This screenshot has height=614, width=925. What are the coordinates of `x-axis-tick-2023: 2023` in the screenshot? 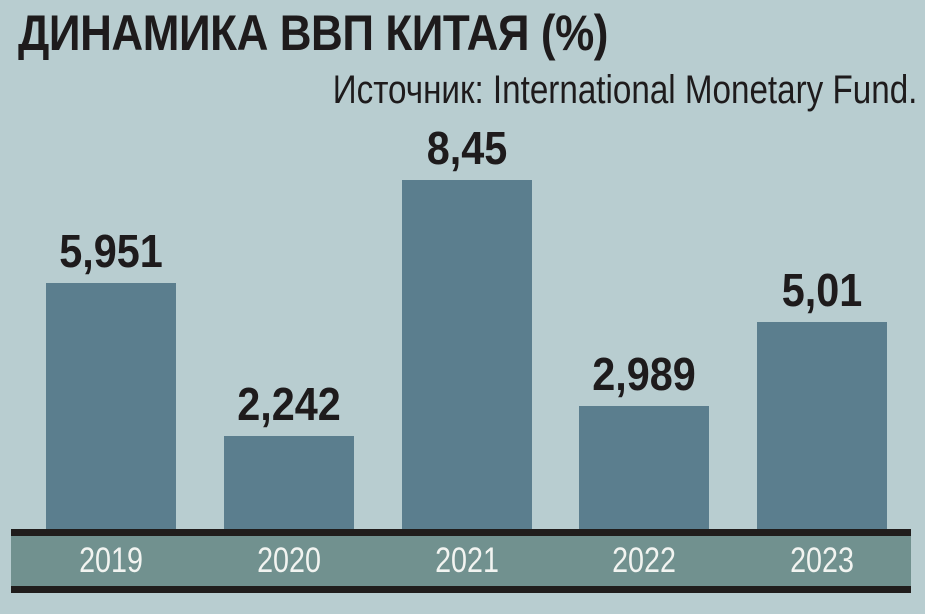 It's located at (822, 561).